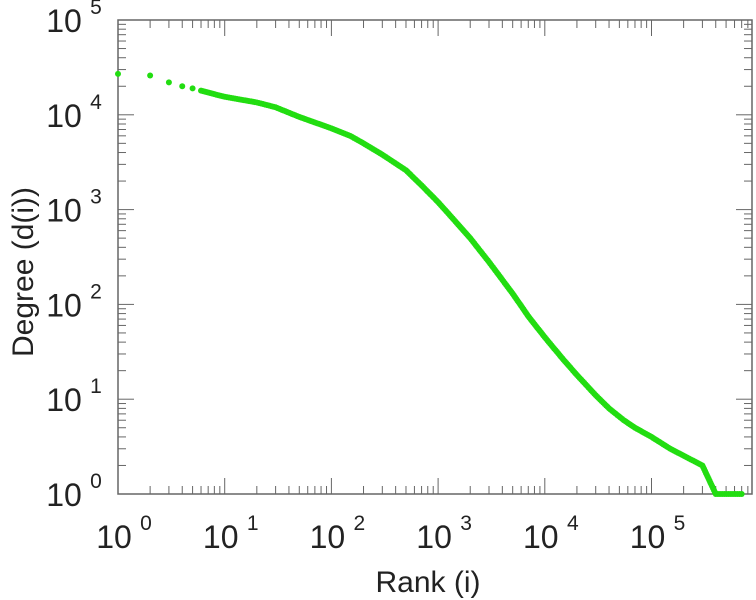  What do you see at coordinates (96, 197) in the screenshot?
I see `y-tick-exponent: 3` at bounding box center [96, 197].